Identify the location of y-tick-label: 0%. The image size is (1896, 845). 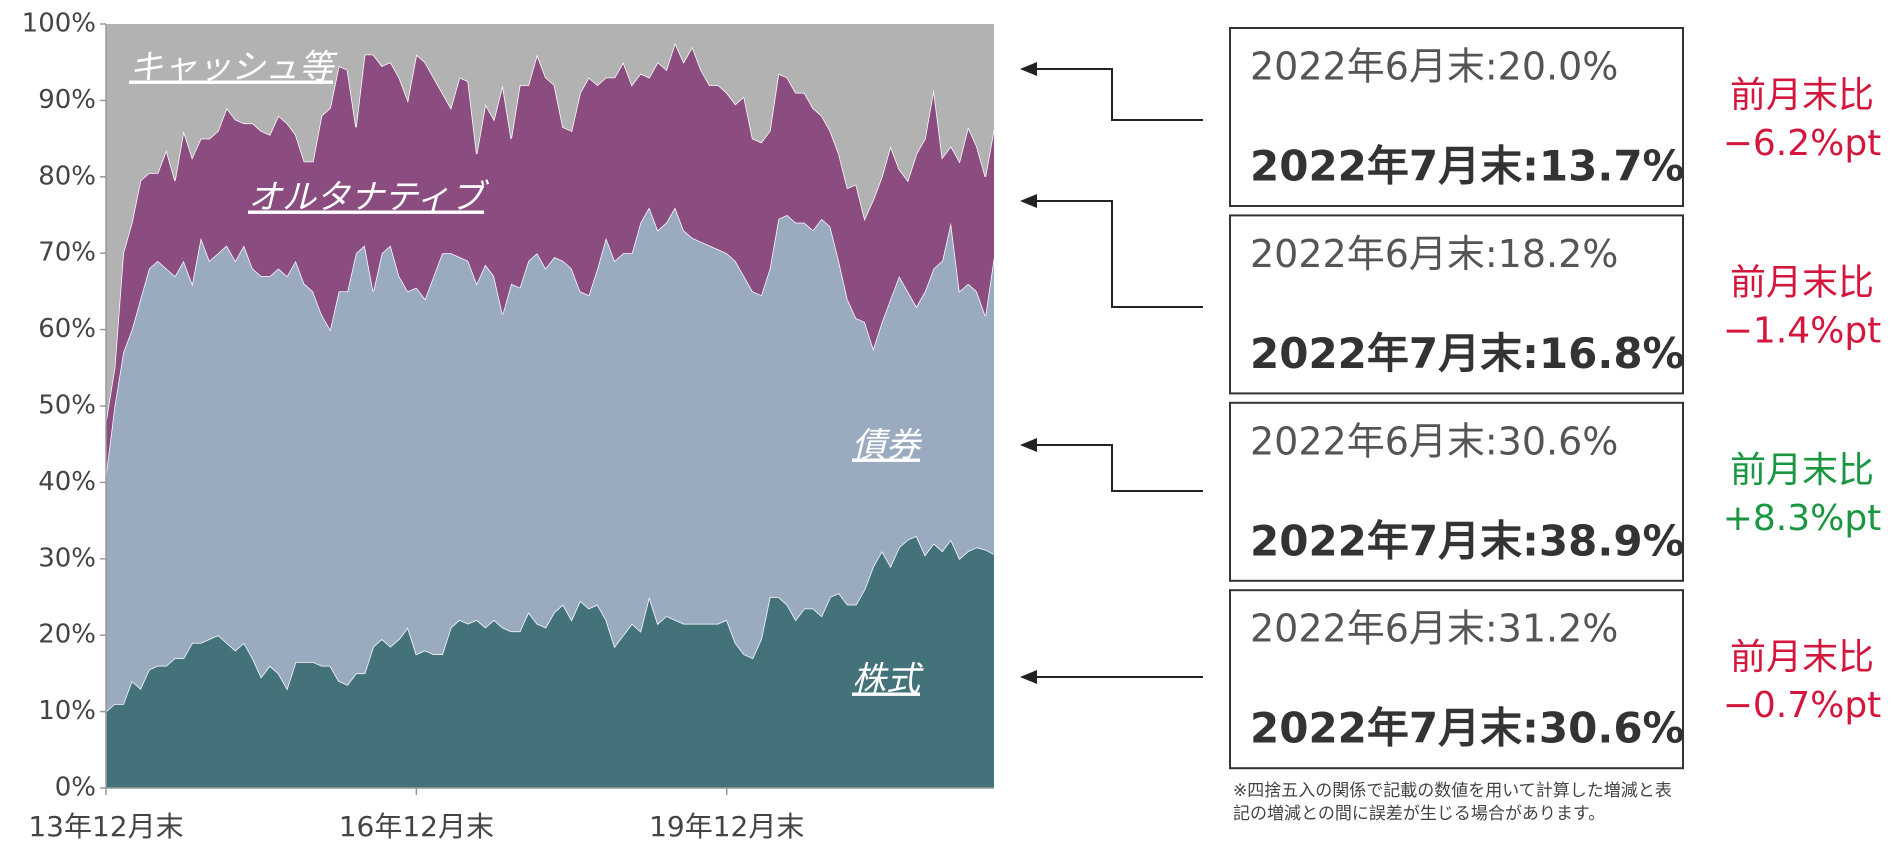
(75, 788).